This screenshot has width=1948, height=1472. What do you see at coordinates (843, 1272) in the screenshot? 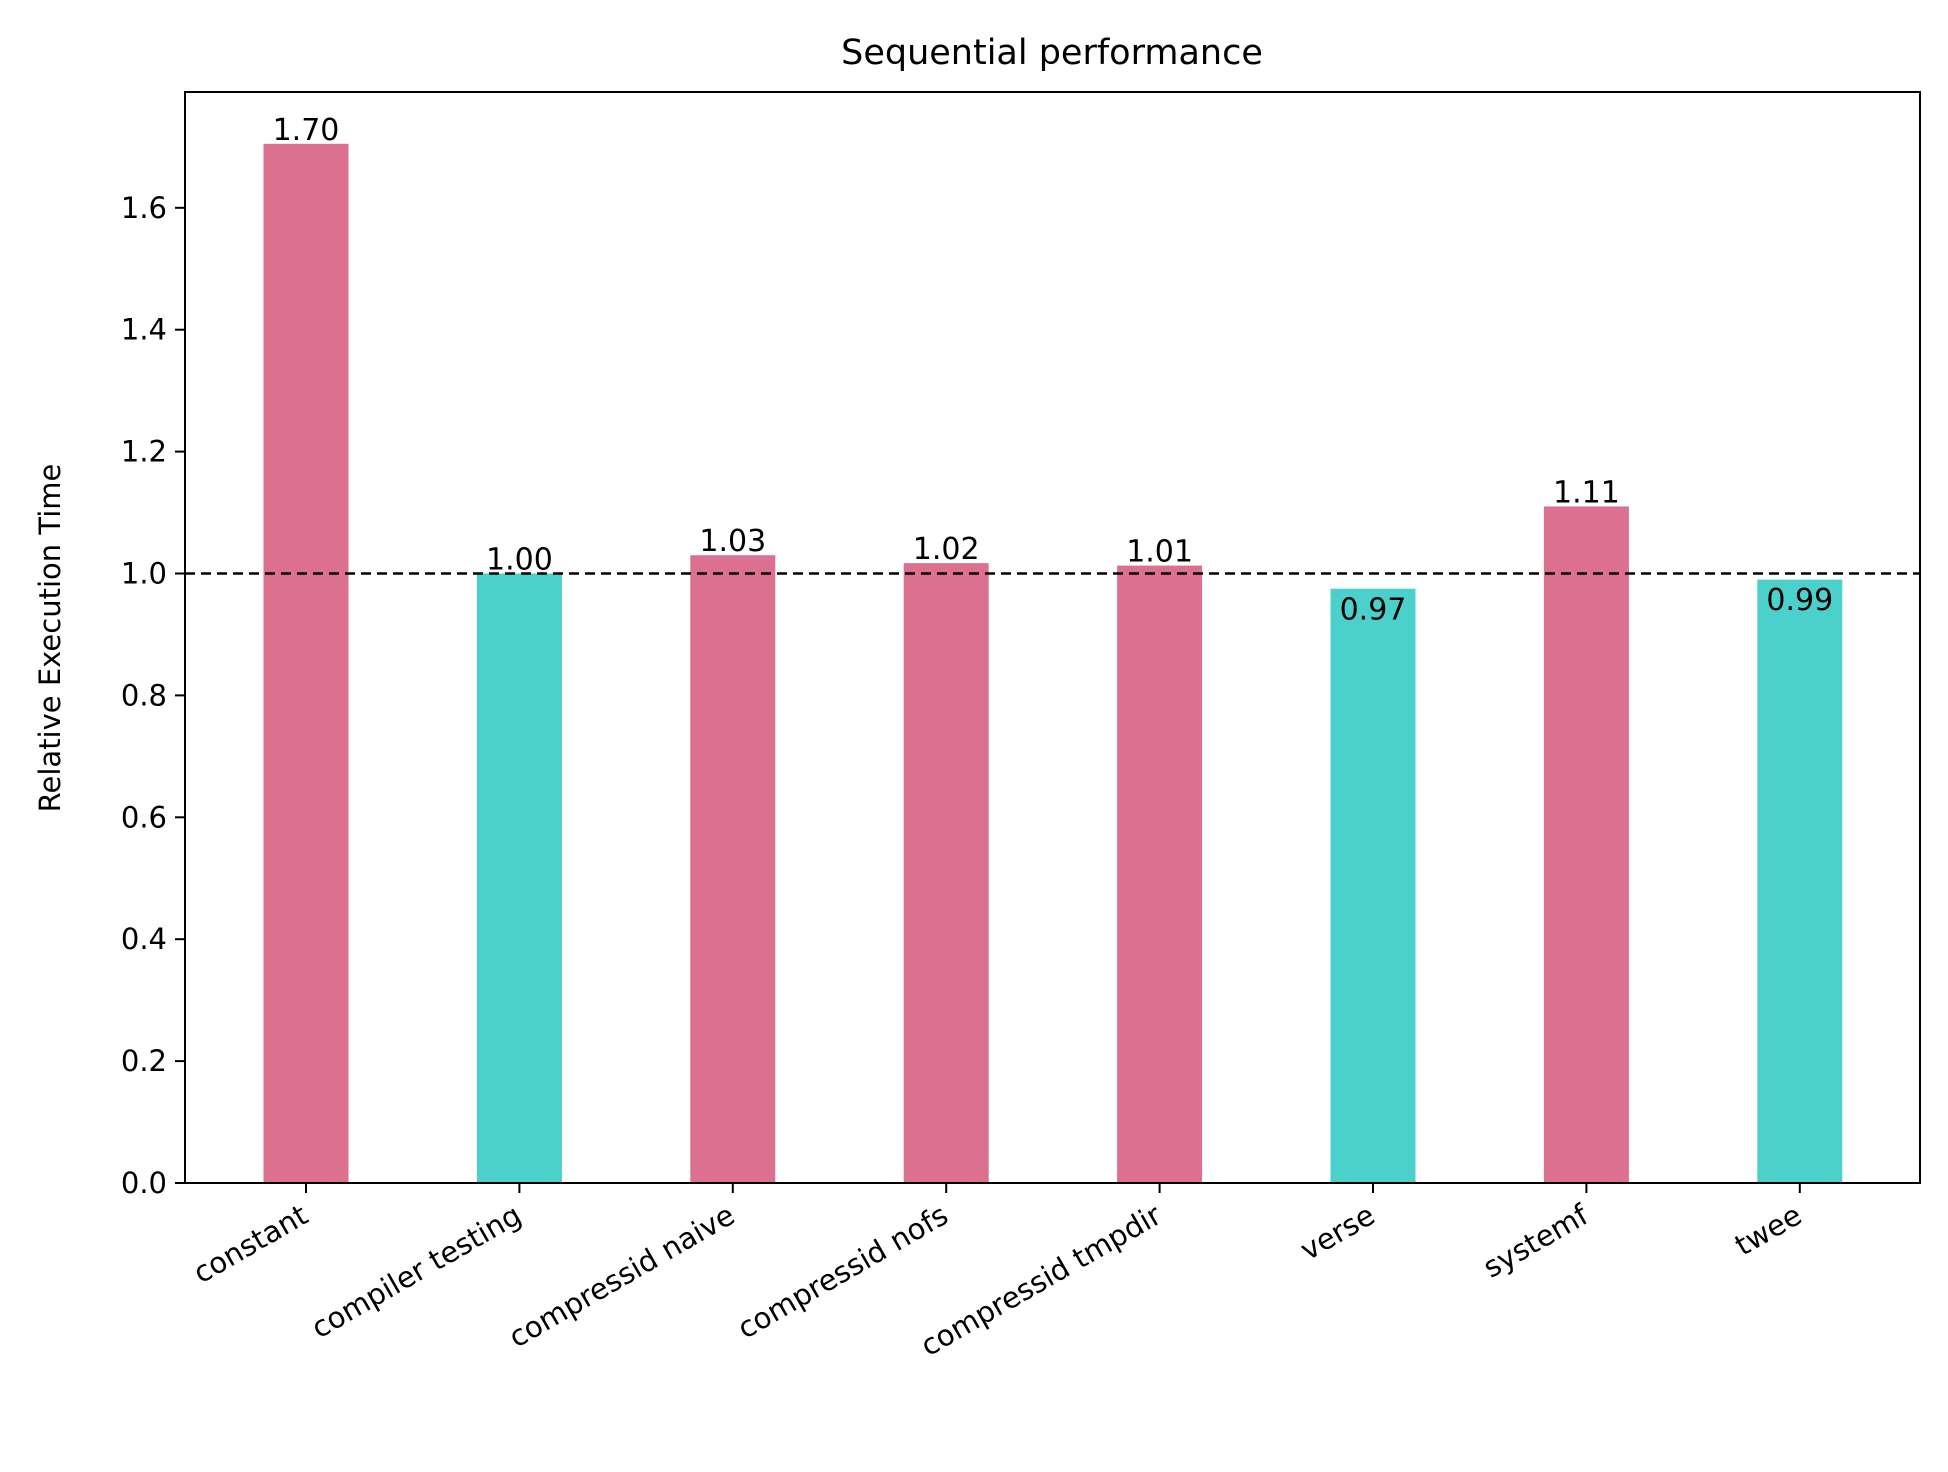
I see `x-tick-label: compressid nofs` at bounding box center [843, 1272].